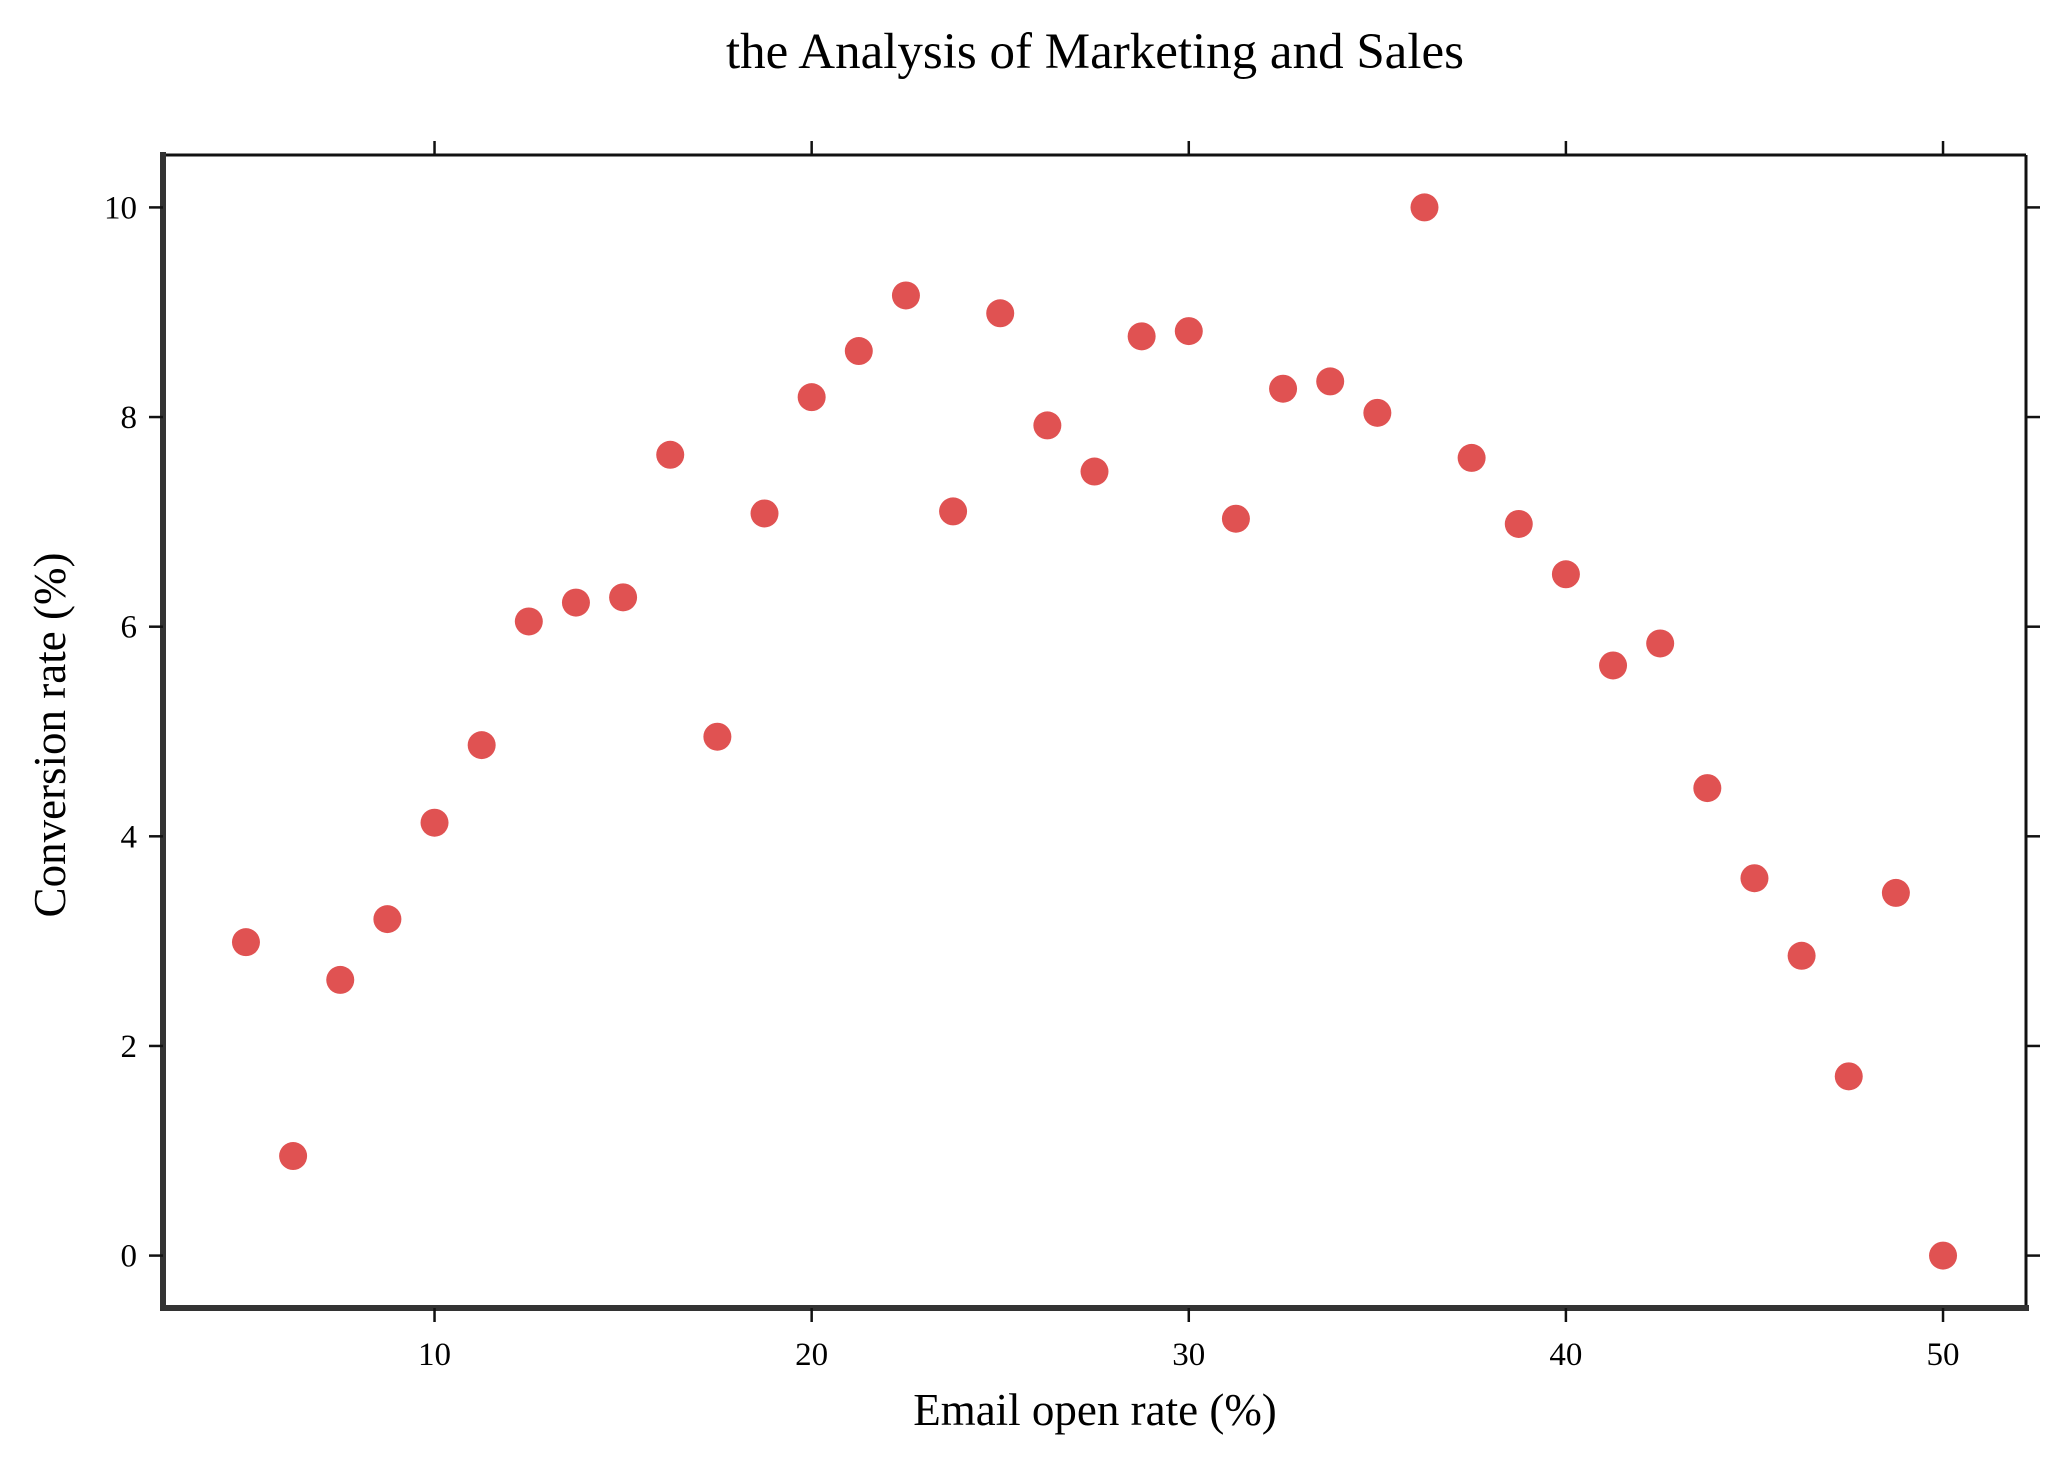 This screenshot has width=2060, height=1460. I want to click on x-tick-label: 30, so click(1188, 1355).